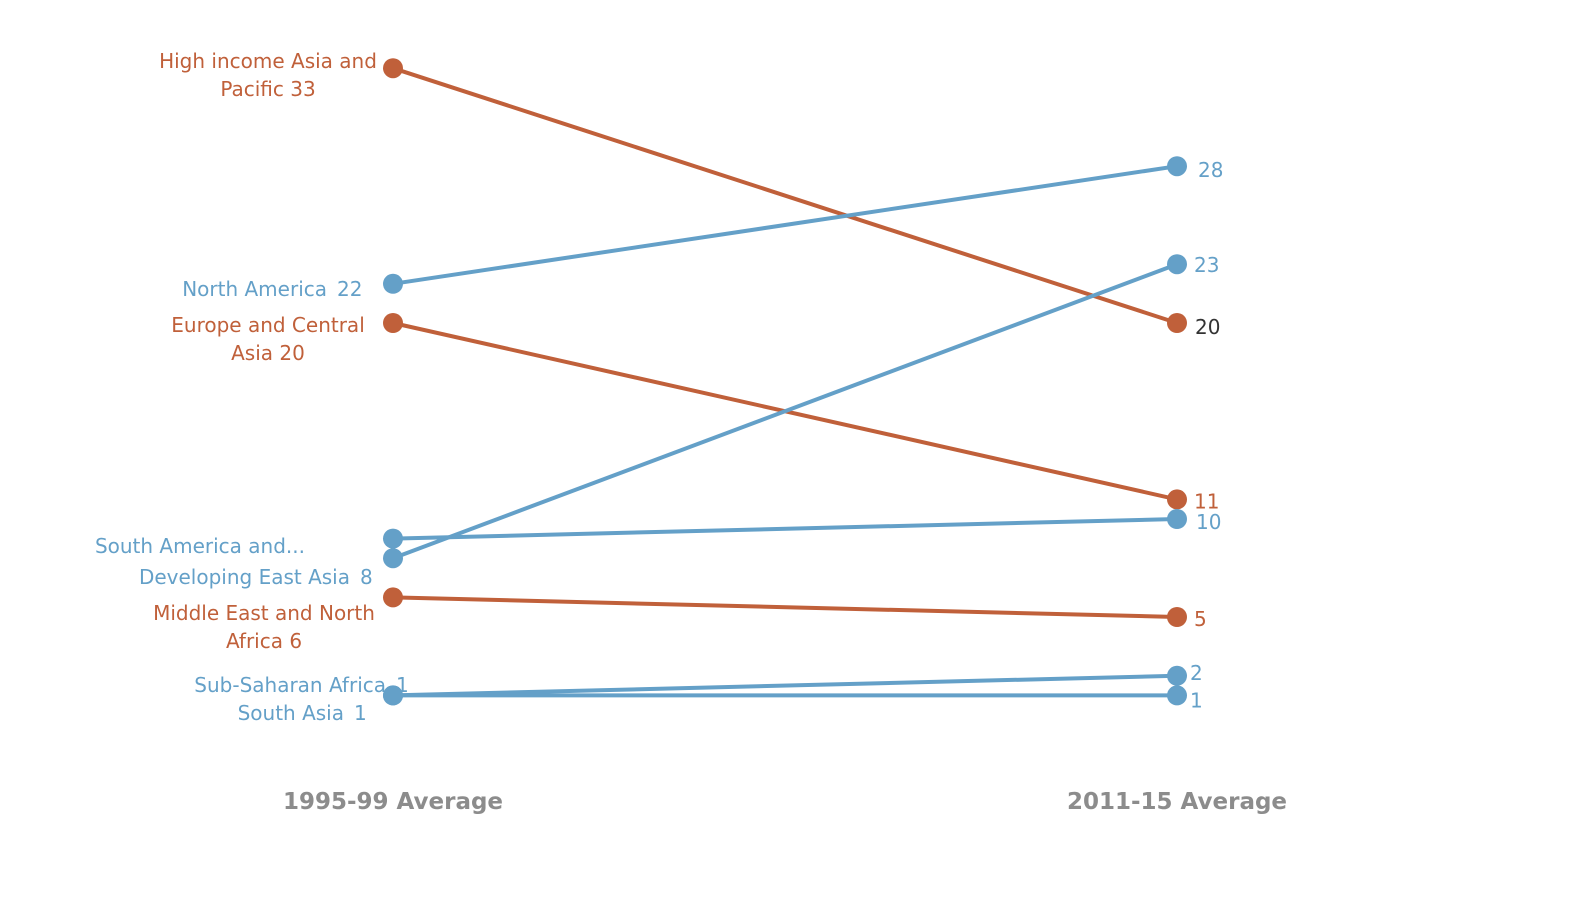 This screenshot has width=1592, height=918. What do you see at coordinates (393, 802) in the screenshot?
I see `x-axis-label-left: 1995-99 Average` at bounding box center [393, 802].